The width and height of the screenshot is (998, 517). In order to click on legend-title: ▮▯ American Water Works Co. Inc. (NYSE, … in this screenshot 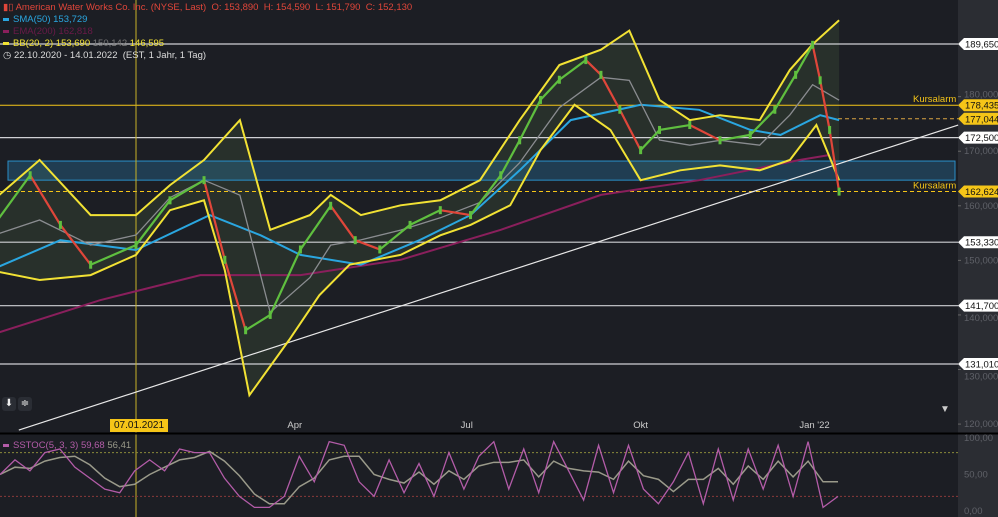, I will do `click(207, 8)`.